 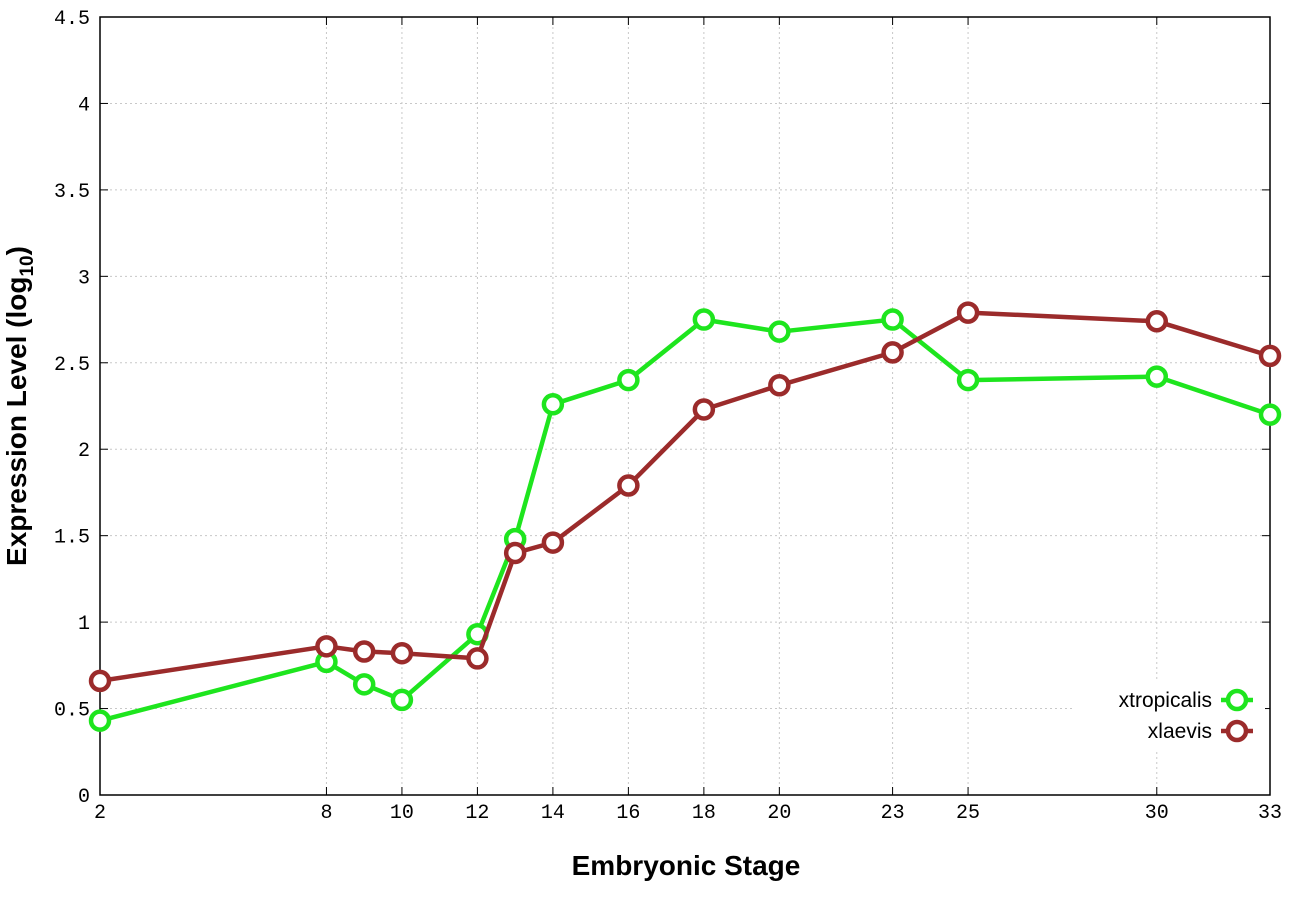 I want to click on legend: xtropicalis xlaevis, so click(x=1170, y=715).